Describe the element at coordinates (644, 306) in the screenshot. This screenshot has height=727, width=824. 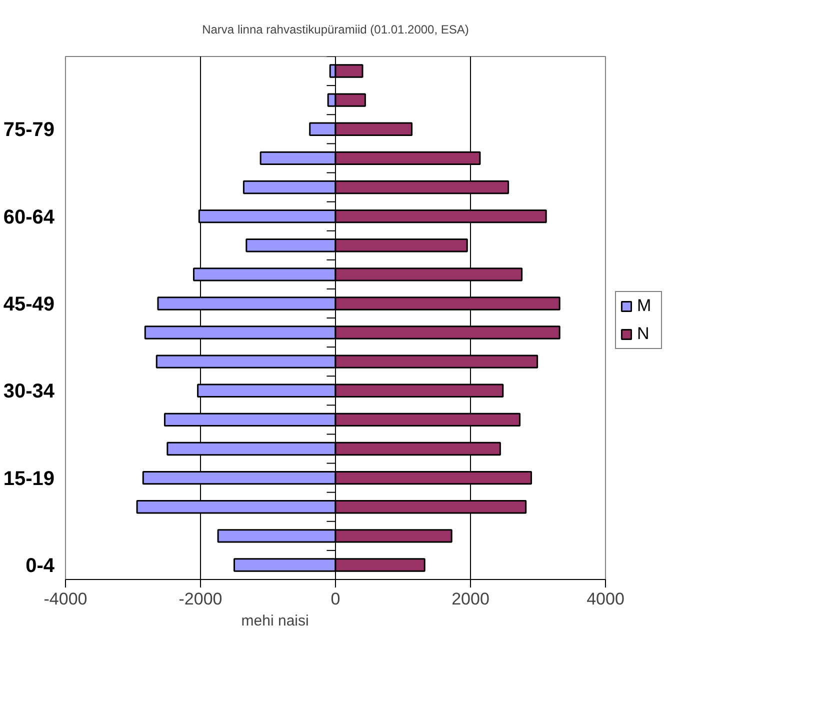
I see `legend-label: M` at that location.